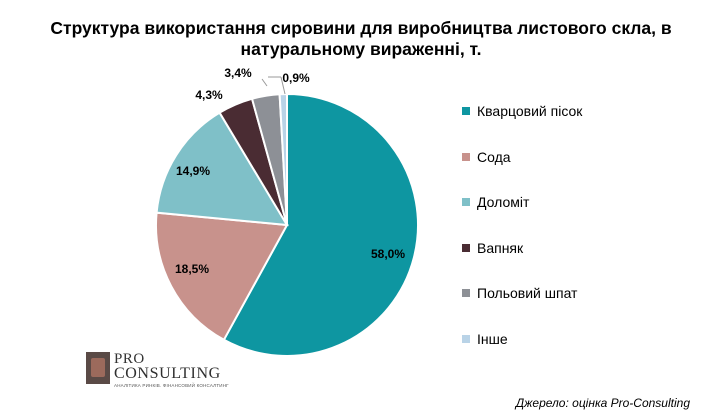 The width and height of the screenshot is (722, 420). Describe the element at coordinates (530, 111) in the screenshot. I see `legend-label-0: Кварцовий пісок` at that location.